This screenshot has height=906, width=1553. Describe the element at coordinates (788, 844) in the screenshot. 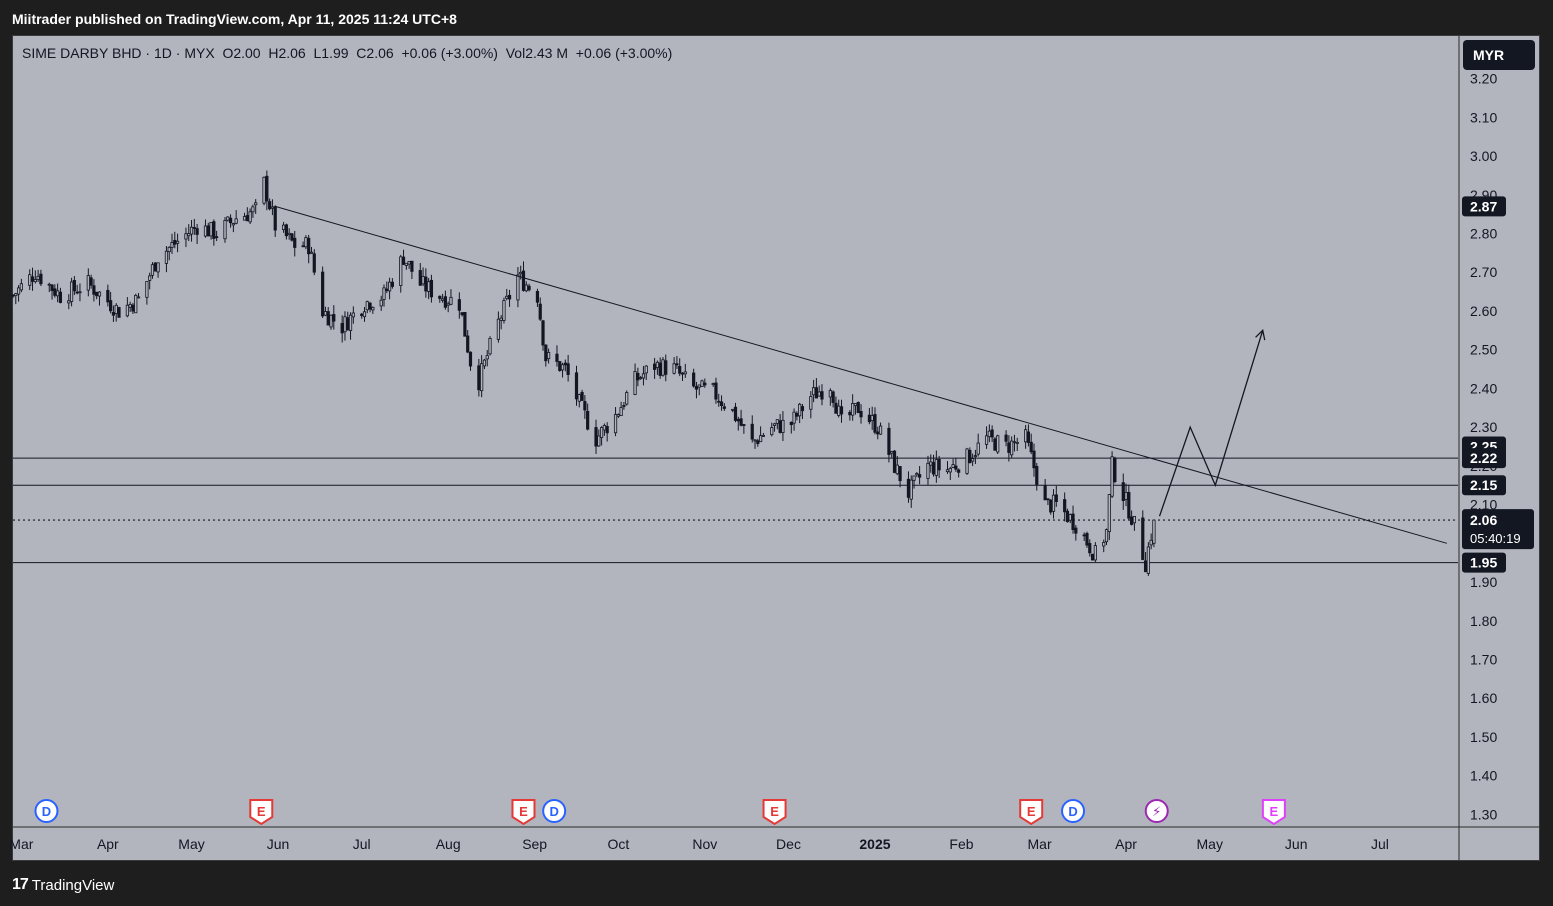

I see `x-tick-label: Dec` at that location.